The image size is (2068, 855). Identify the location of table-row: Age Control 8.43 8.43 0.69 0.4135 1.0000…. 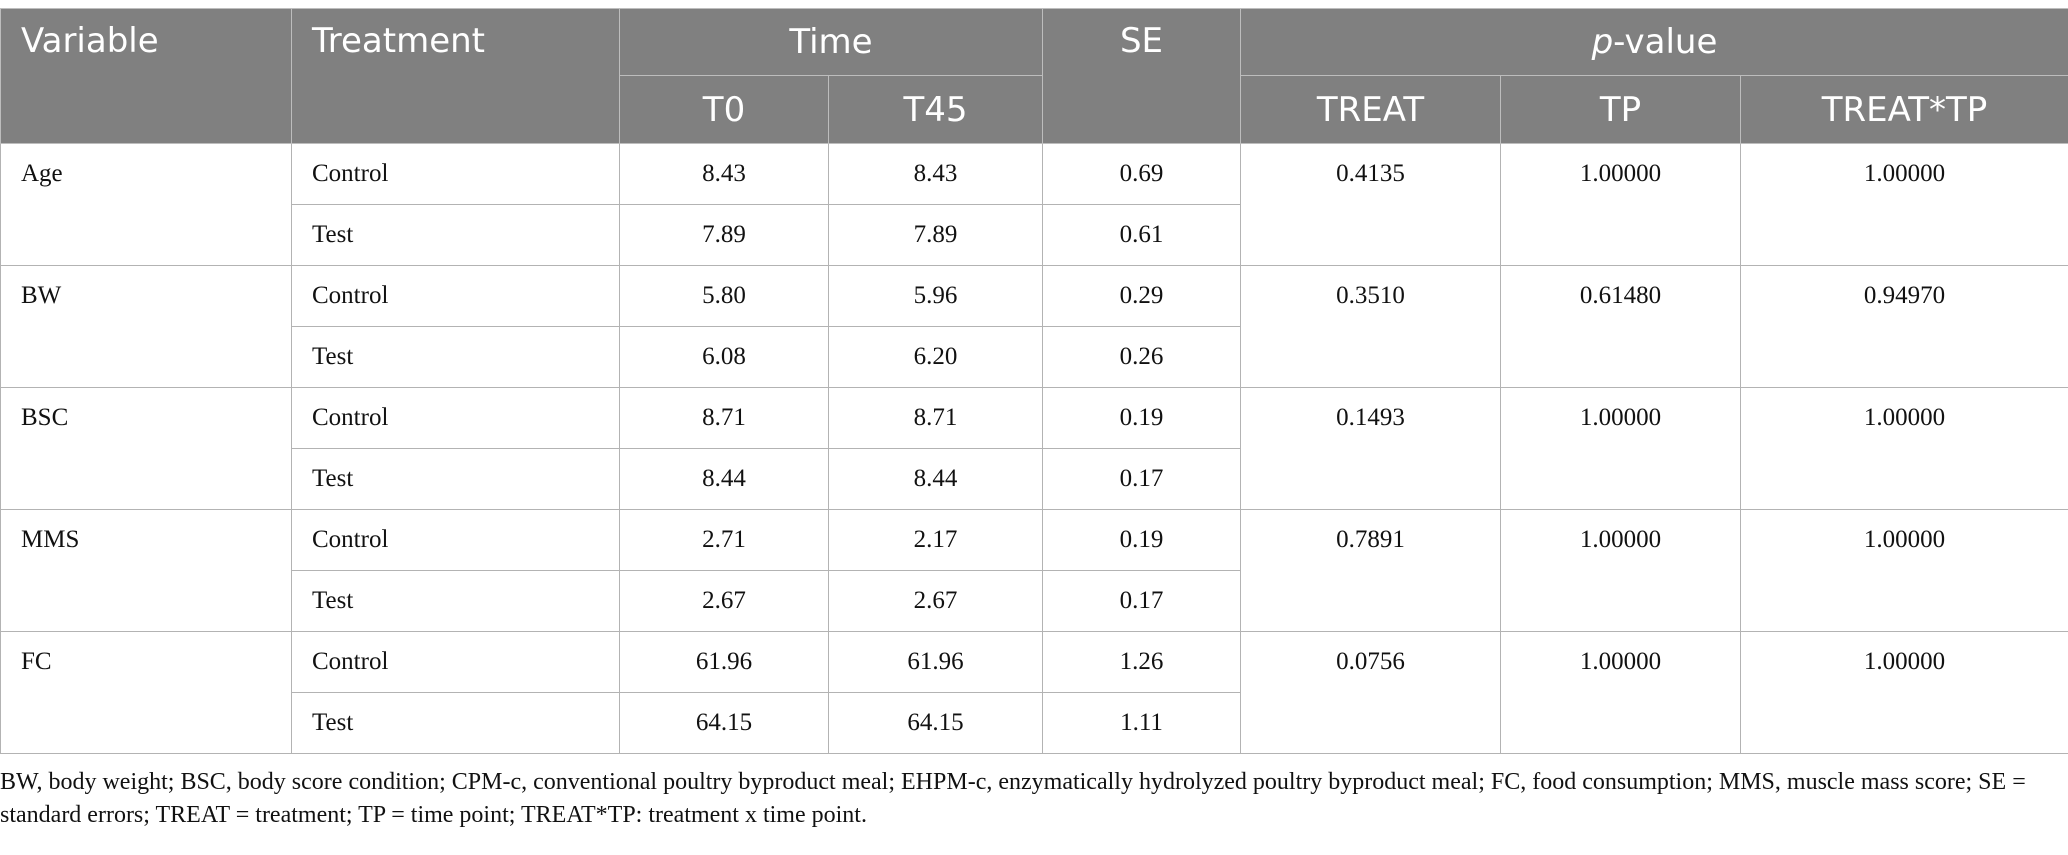
(1034, 204).